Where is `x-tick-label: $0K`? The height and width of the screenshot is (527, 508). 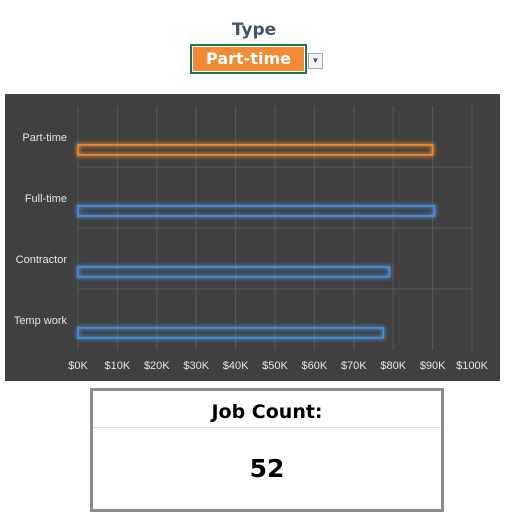 x-tick-label: $0K is located at coordinates (78, 366).